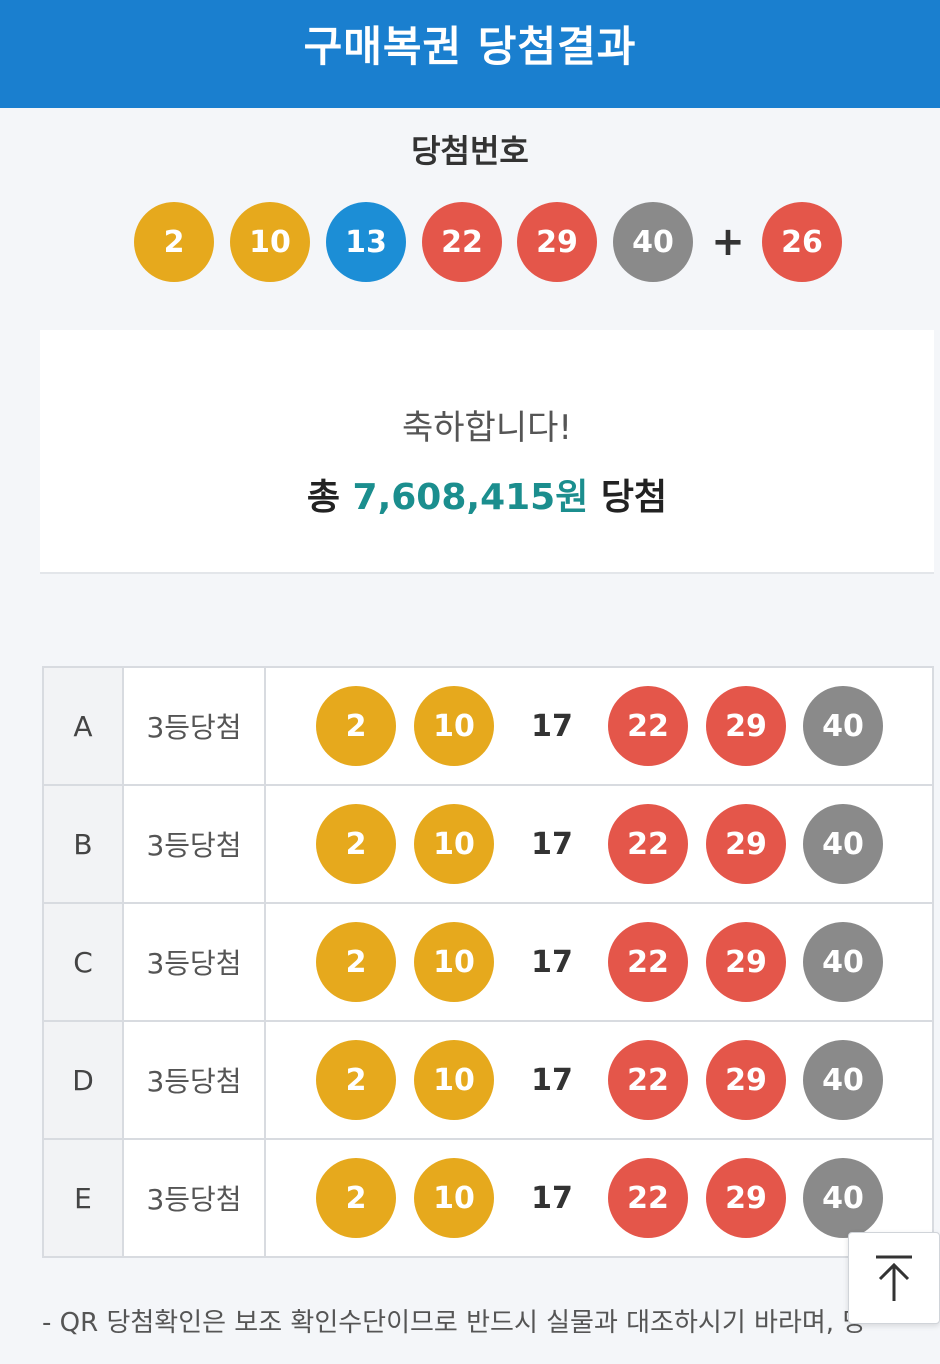 This screenshot has height=1364, width=940. What do you see at coordinates (270, 242) in the screenshot?
I see `winning-ball: 10` at bounding box center [270, 242].